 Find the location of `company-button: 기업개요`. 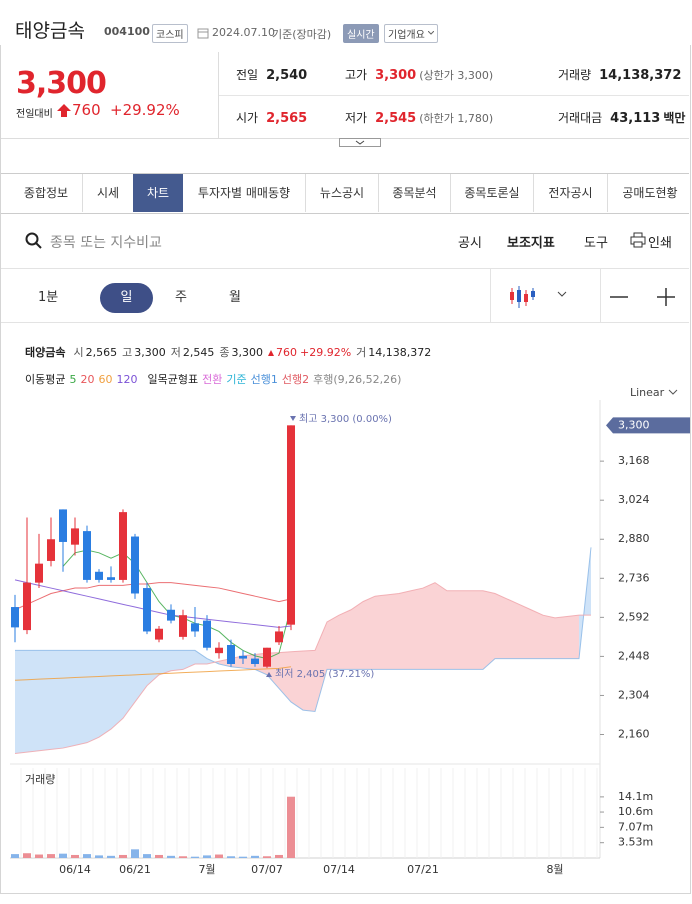

company-button: 기업개요 is located at coordinates (411, 33).